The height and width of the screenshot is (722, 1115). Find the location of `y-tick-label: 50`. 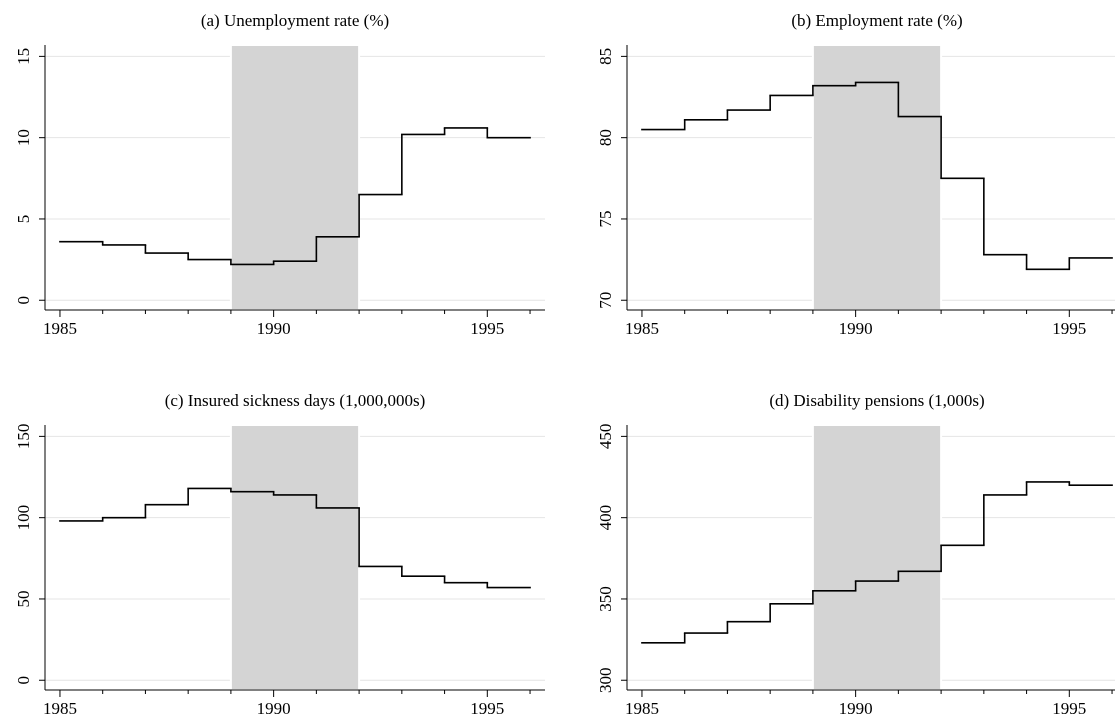

y-tick-label: 50 is located at coordinates (23, 598).